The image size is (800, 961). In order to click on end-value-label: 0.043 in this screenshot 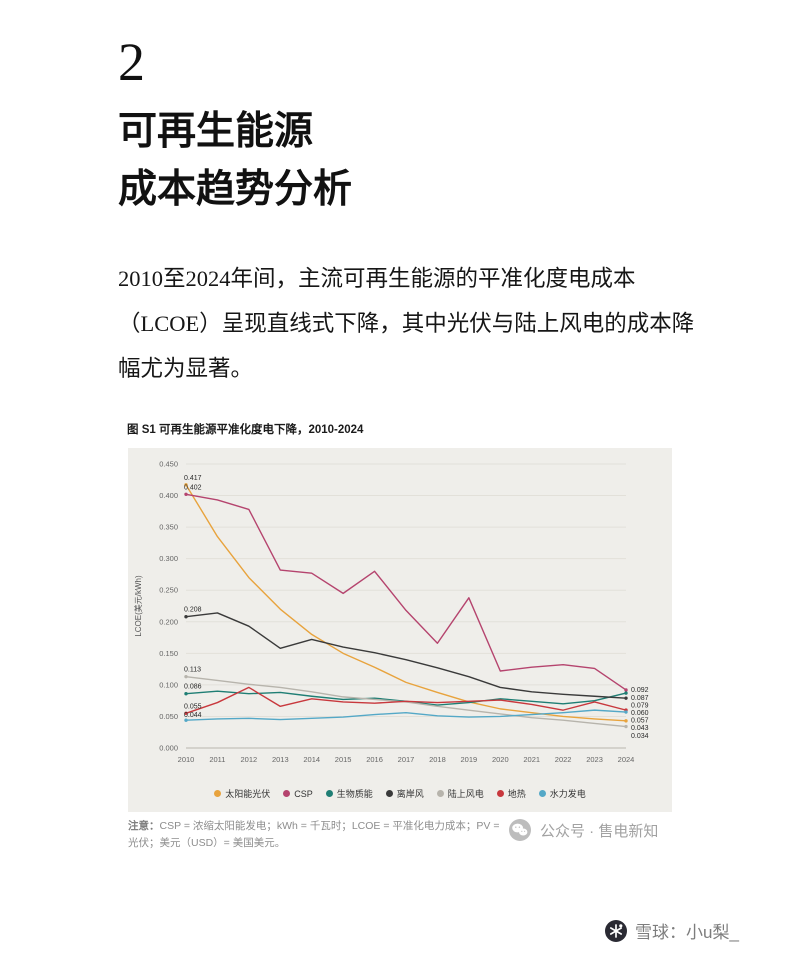, I will do `click(640, 728)`.